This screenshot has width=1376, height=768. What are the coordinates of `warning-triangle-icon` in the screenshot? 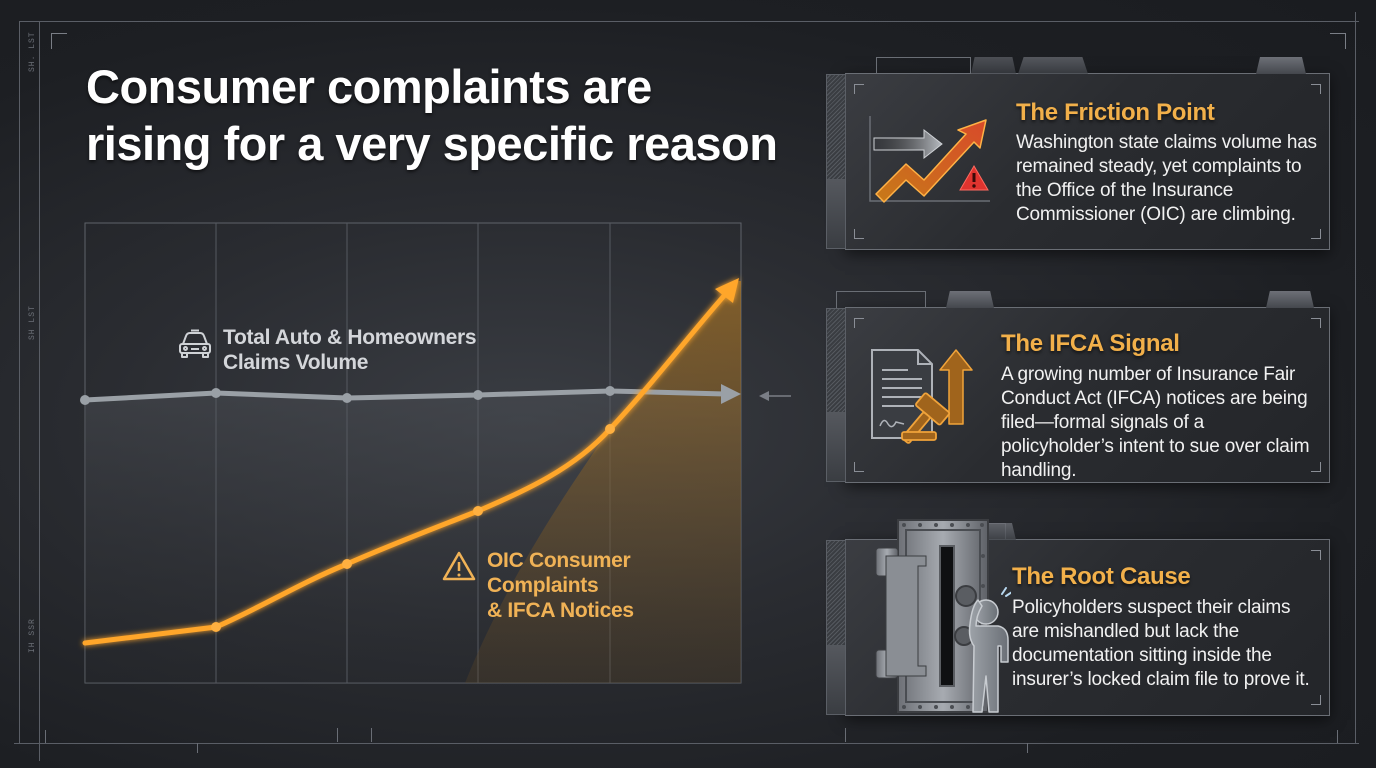 It's located at (459, 566).